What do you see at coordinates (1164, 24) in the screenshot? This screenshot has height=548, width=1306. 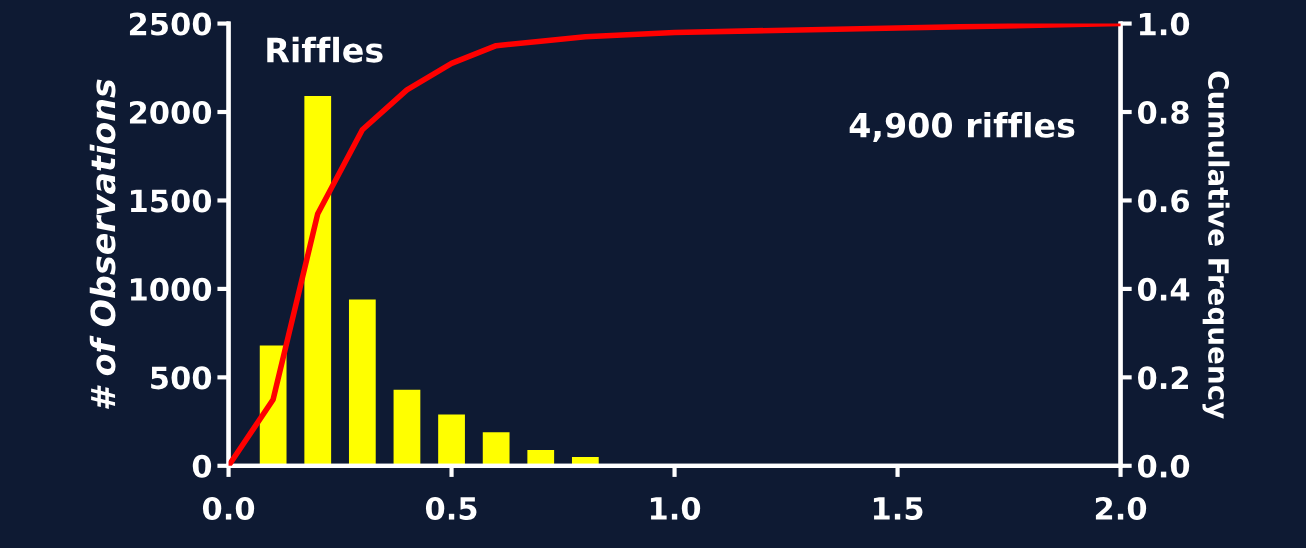 I see `y2-tick-label: 1.0` at bounding box center [1164, 24].